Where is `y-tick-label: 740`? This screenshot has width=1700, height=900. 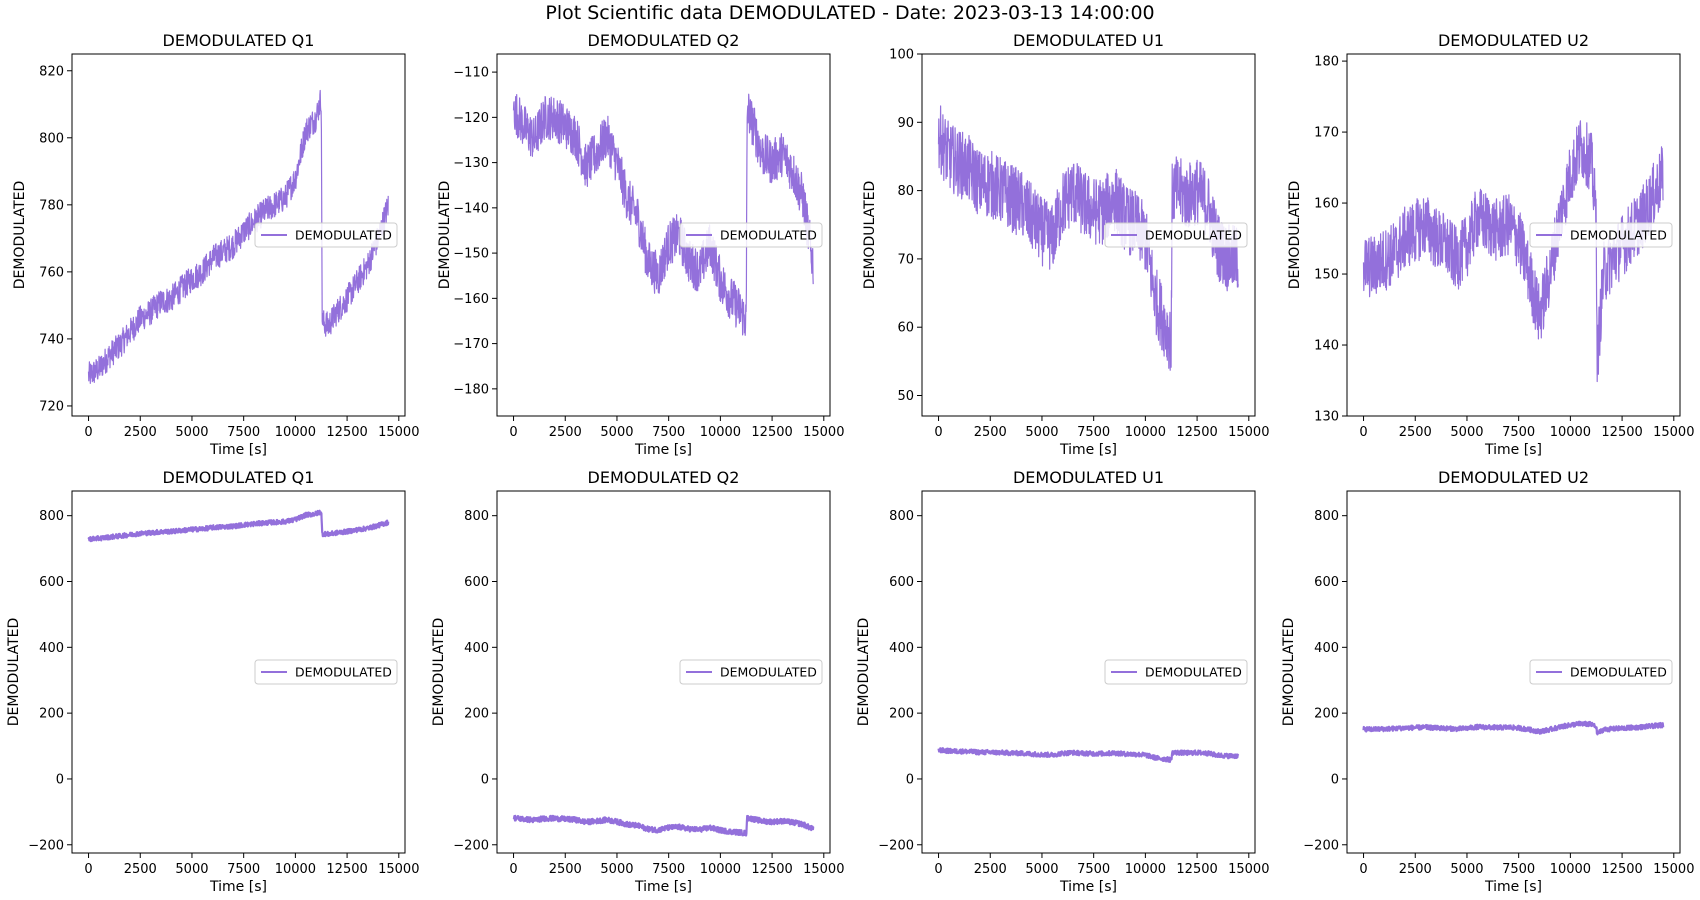
y-tick-label: 740 is located at coordinates (51, 339).